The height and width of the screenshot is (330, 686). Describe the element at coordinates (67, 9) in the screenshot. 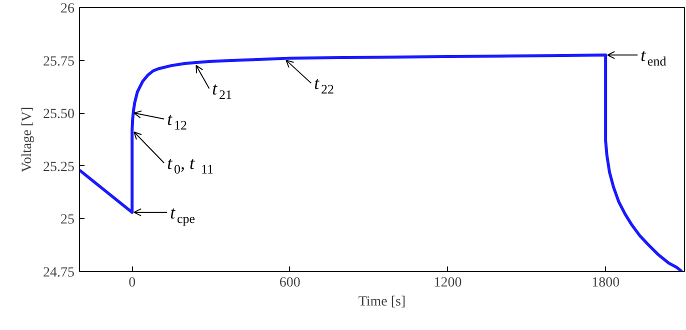

I see `y-tick-label: 26` at that location.